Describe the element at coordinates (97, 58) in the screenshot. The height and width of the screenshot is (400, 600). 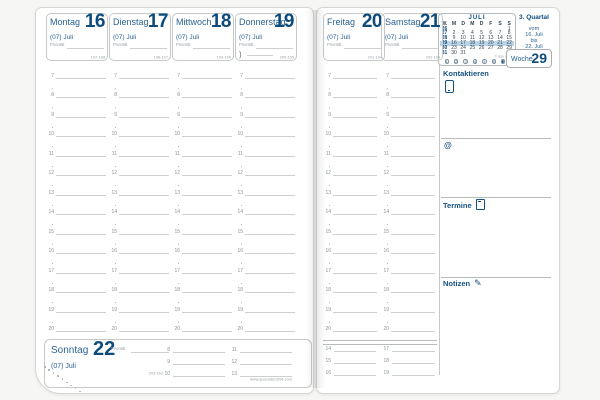
I see `day-of-year: 197-168` at that location.